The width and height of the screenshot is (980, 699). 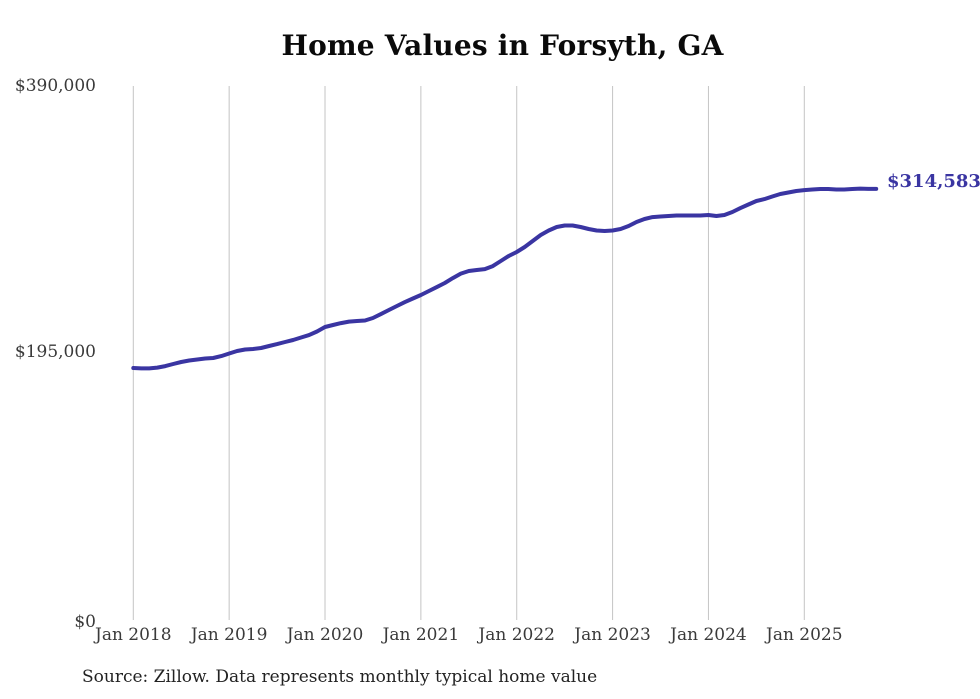 What do you see at coordinates (229, 635) in the screenshot?
I see `x-tick-label-jan-2019: Jan 2019` at bounding box center [229, 635].